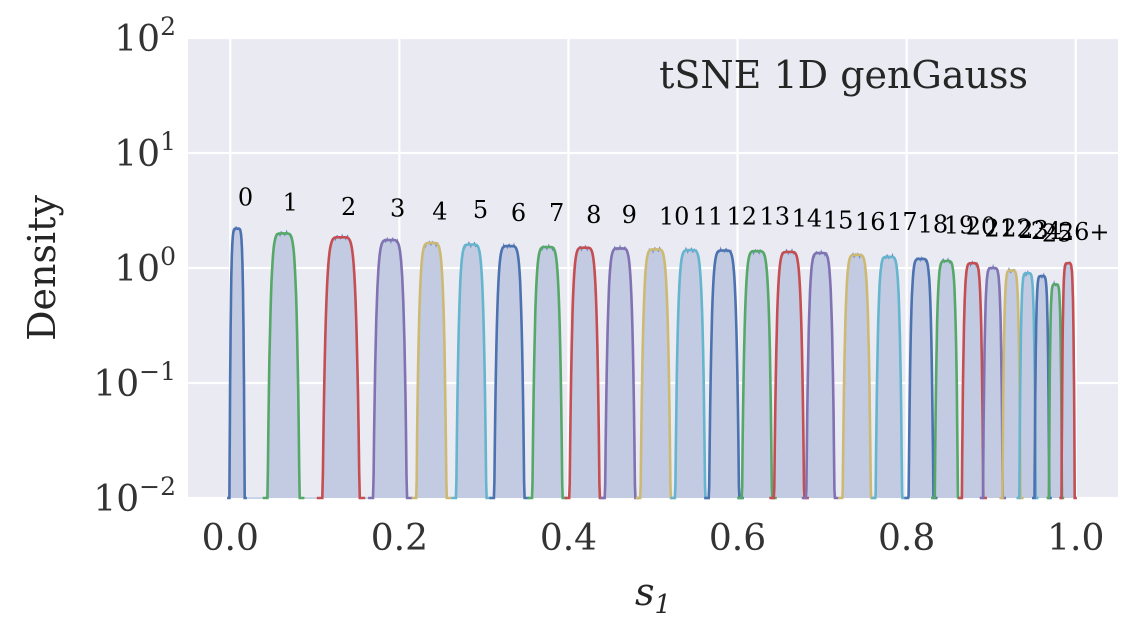  What do you see at coordinates (399, 538) in the screenshot?
I see `x-tick-label: 0.2` at bounding box center [399, 538].